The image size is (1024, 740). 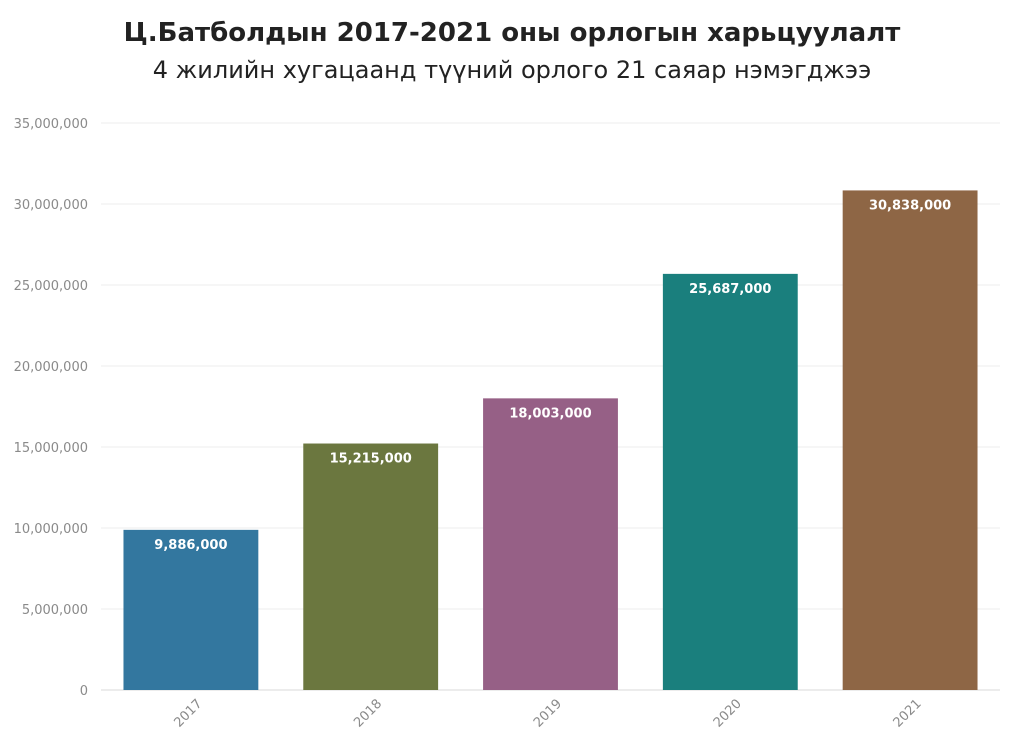 I want to click on bar-2020, so click(x=730, y=481).